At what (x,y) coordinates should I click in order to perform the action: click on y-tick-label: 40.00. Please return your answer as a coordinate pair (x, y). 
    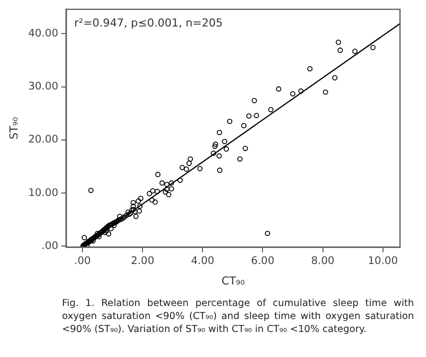
    Looking at the image, I should click on (43, 33).